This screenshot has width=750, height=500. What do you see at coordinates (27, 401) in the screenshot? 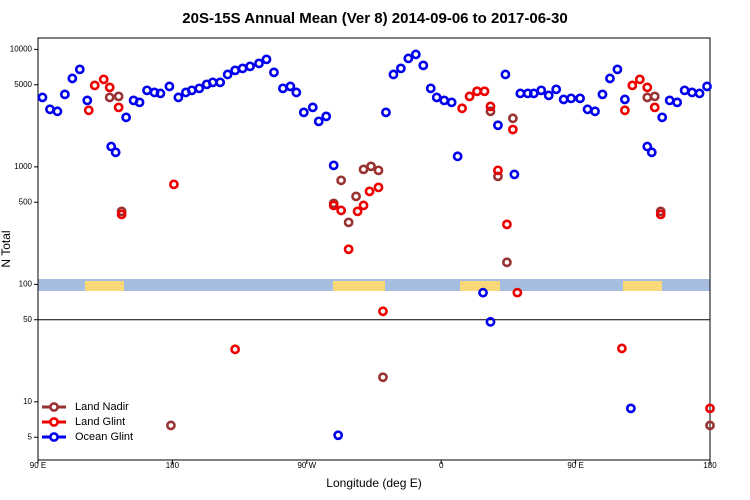
I see `y-tick-label: 10` at bounding box center [27, 401].